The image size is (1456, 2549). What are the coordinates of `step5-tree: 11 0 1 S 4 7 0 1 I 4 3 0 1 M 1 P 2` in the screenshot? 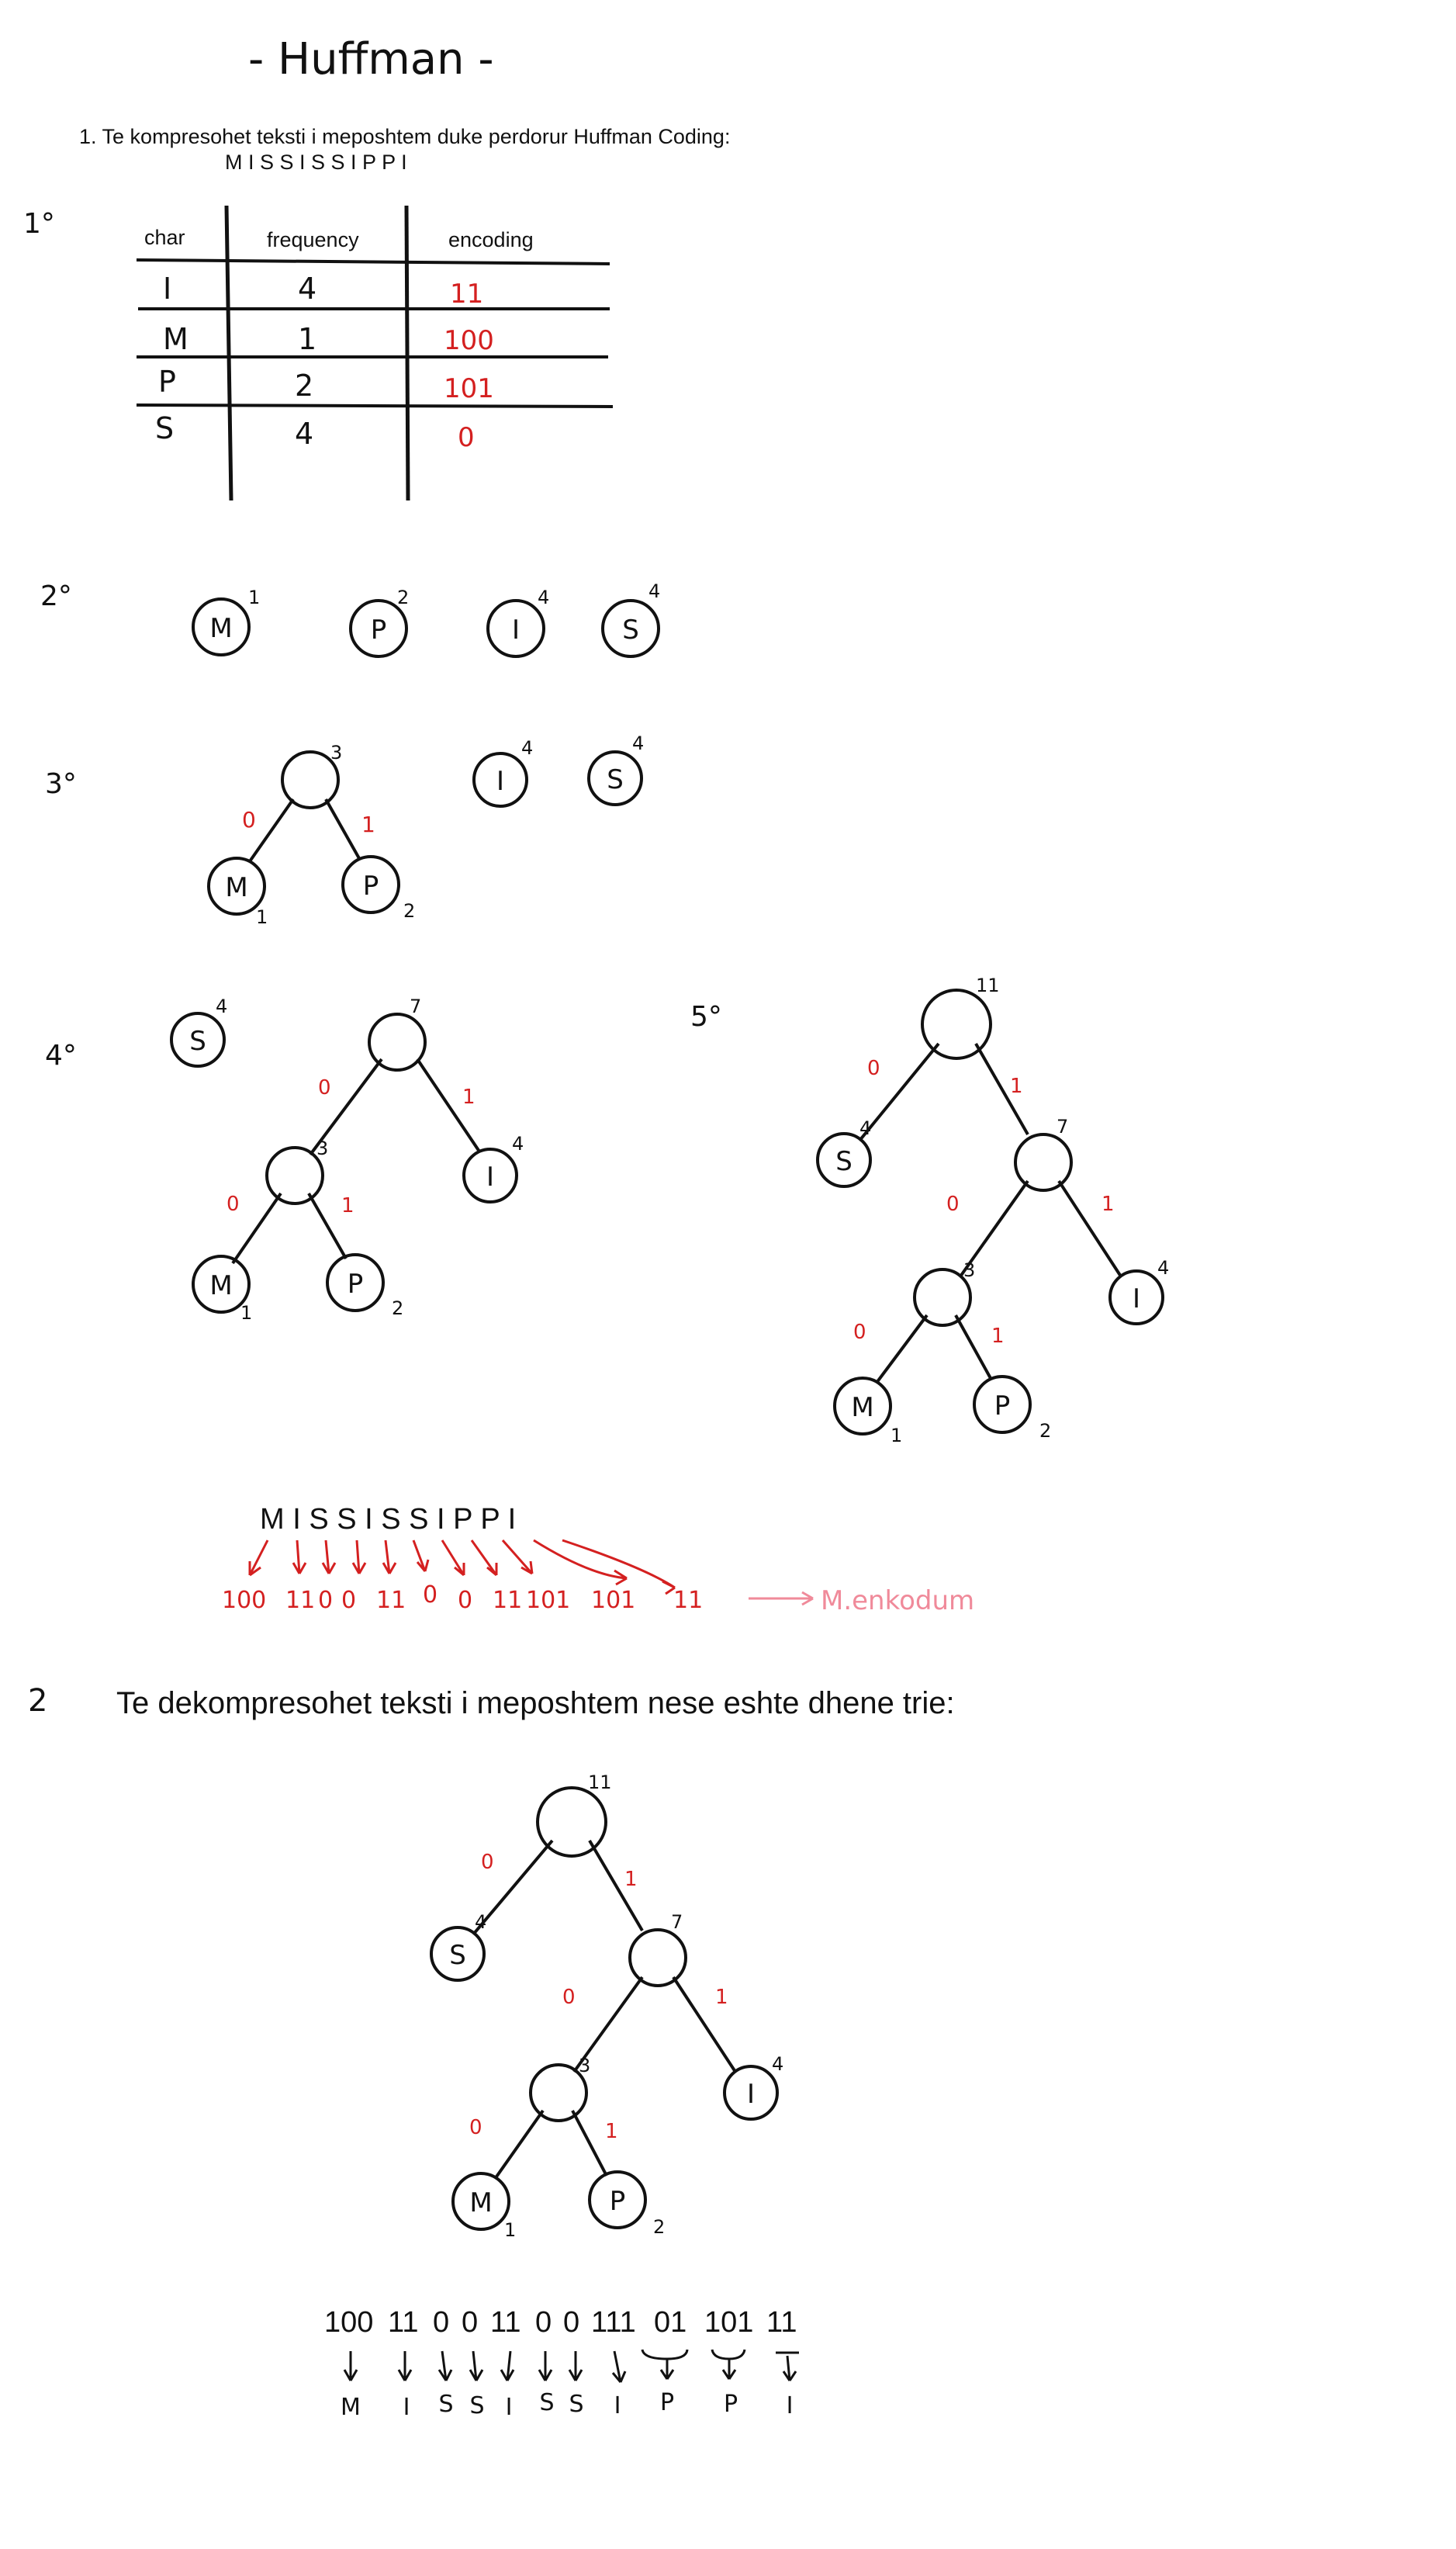 It's located at (992, 1210).